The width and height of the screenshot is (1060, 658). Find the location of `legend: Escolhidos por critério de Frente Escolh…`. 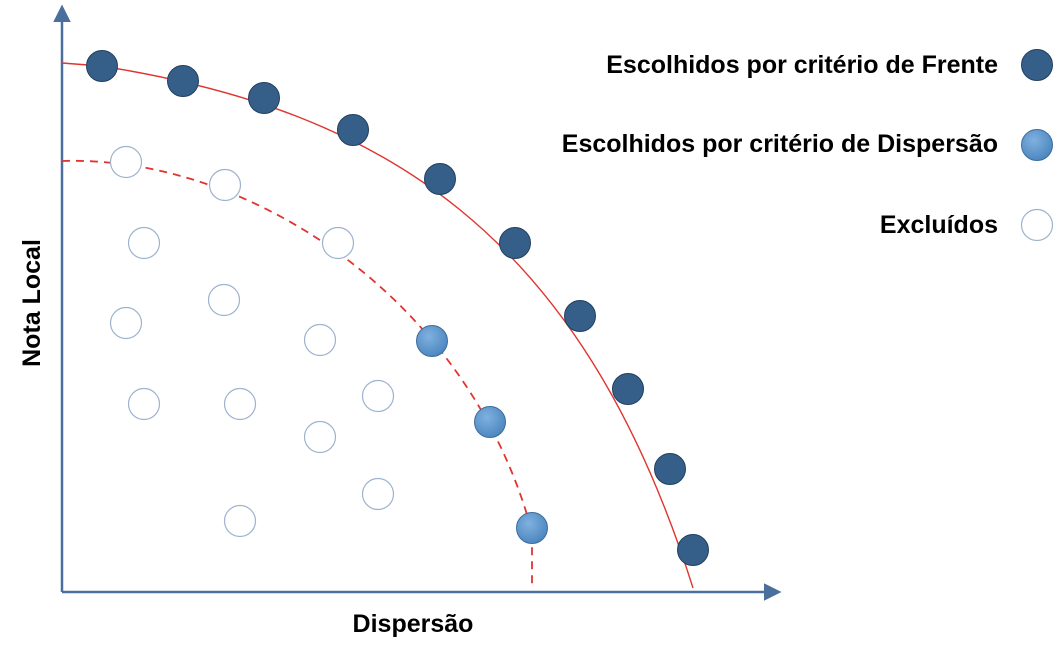

legend: Escolhidos por critério de Frente Escolh… is located at coordinates (808, 145).